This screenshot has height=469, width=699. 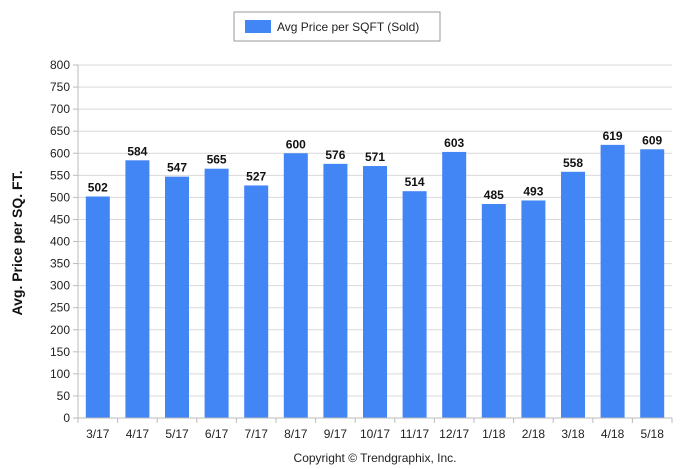 I want to click on x-tick-label: 1/18, so click(x=494, y=434).